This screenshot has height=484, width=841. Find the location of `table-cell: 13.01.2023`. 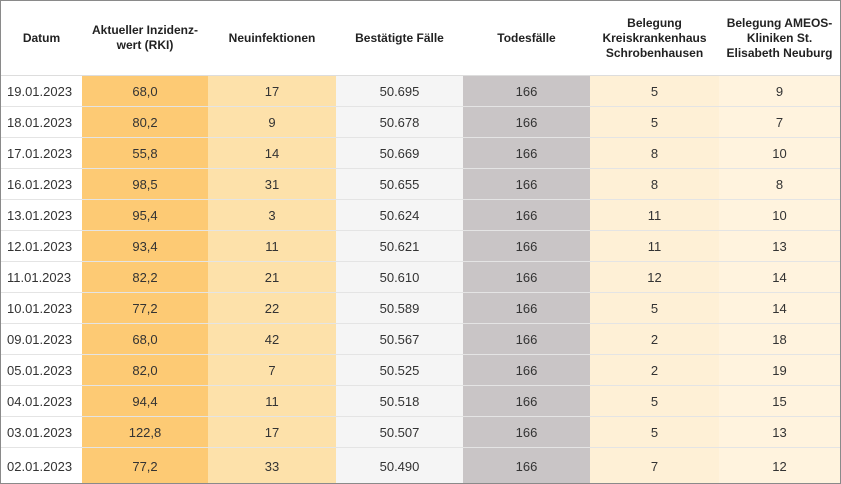

table-cell: 13.01.2023 is located at coordinates (41, 215).